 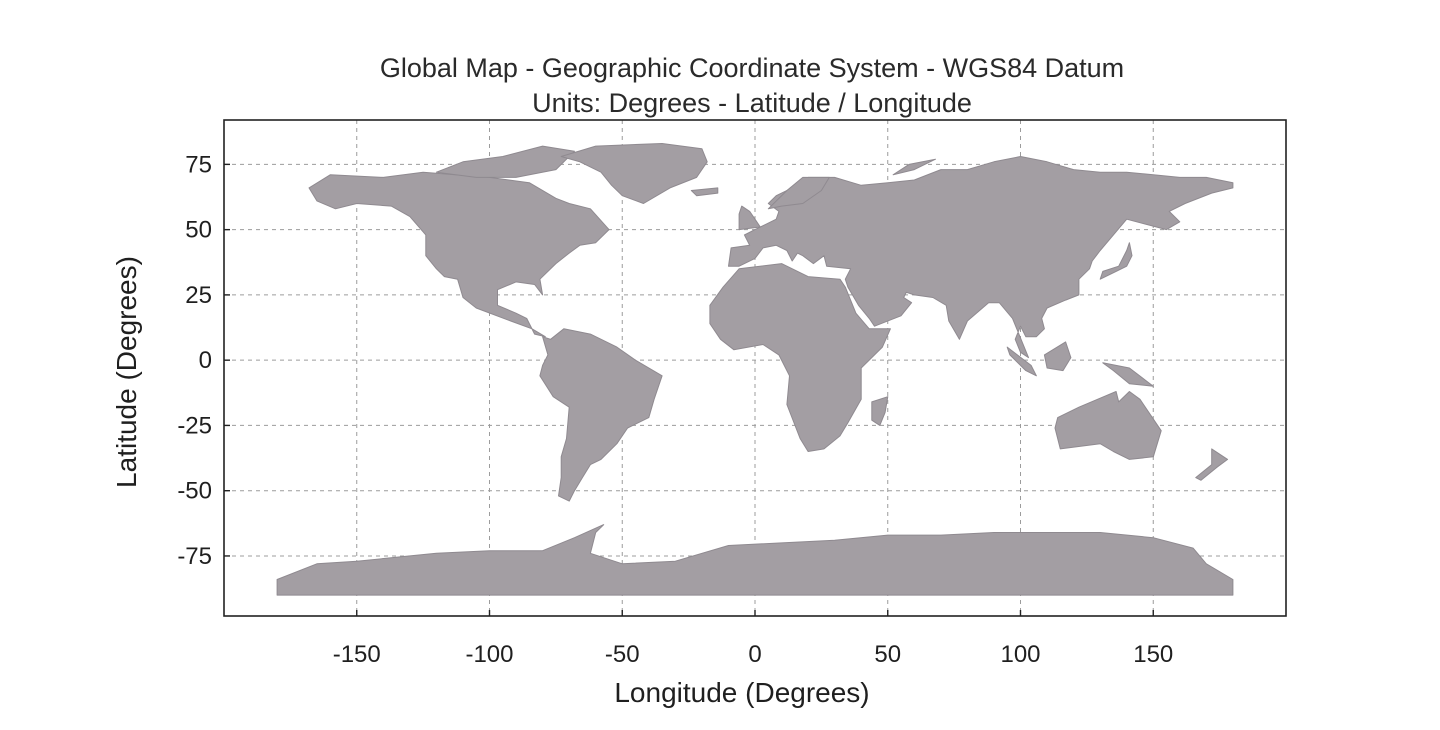 What do you see at coordinates (749, 218) in the screenshot?
I see `landmass-great-britain` at bounding box center [749, 218].